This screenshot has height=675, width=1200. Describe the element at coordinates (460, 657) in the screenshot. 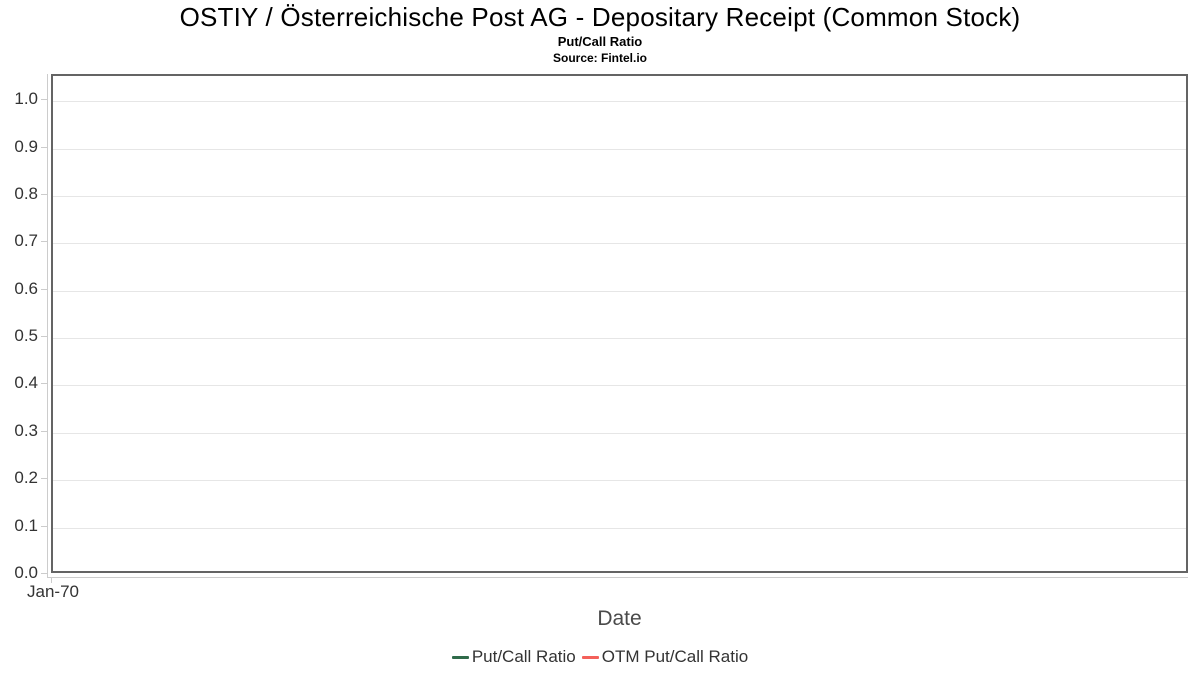

I see `legend-swatch-put-call-ratio` at that location.